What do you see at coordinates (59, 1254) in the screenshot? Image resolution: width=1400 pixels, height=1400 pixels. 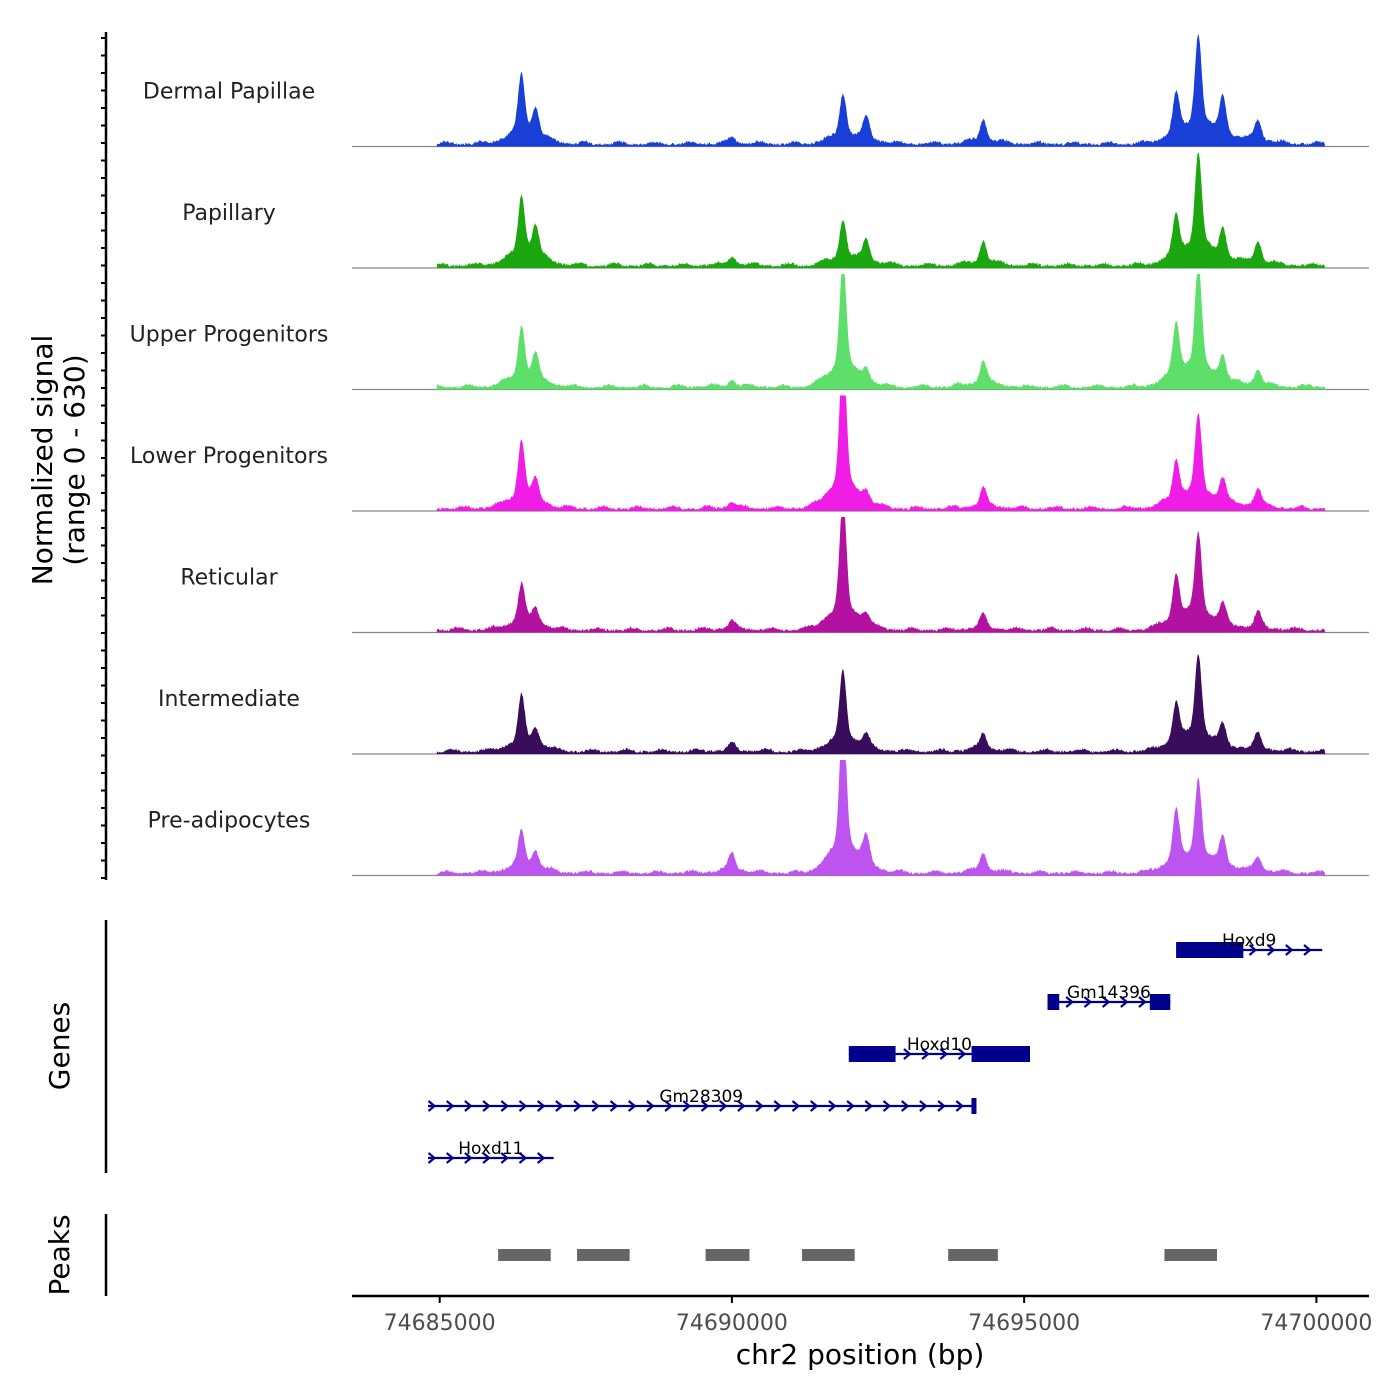 I see `y-axis-label-peaks: Peaks` at bounding box center [59, 1254].